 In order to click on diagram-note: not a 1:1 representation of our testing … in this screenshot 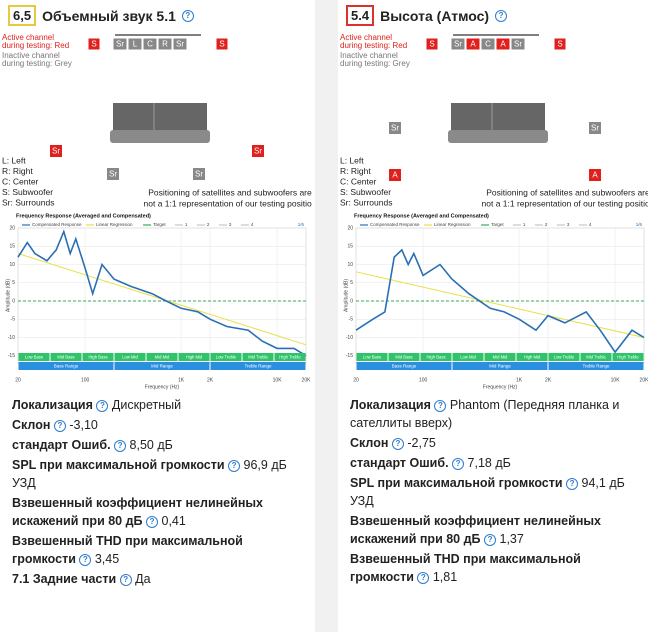, I will do `click(228, 203)`.